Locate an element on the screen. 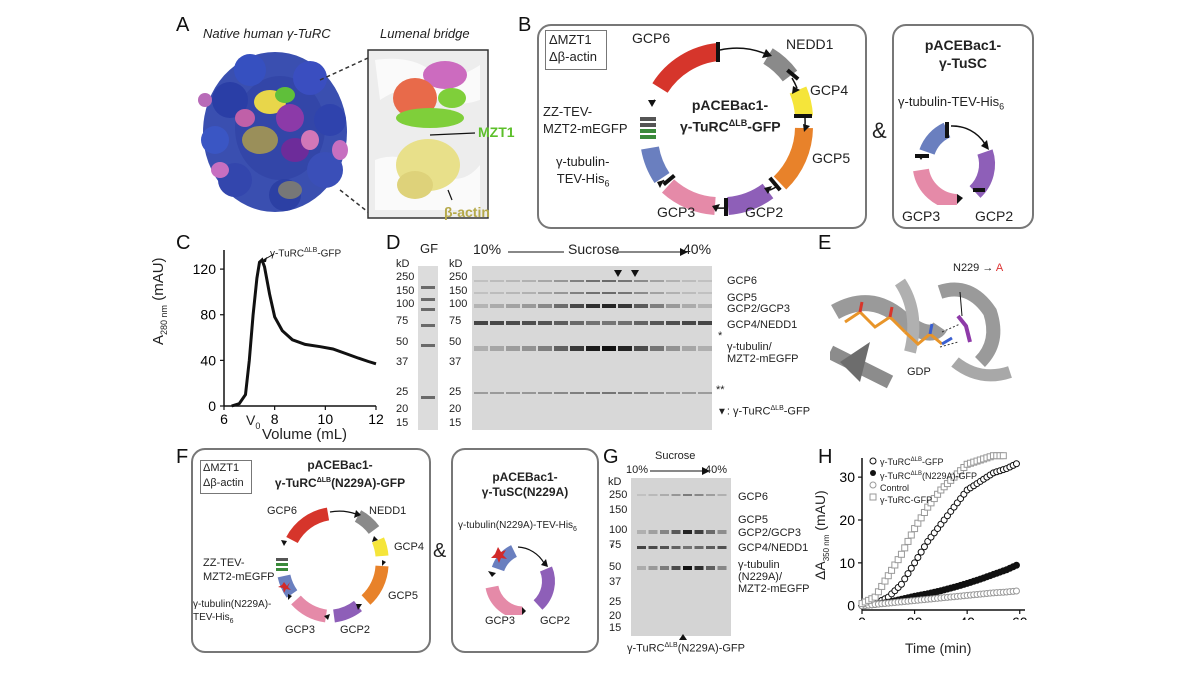 The height and width of the screenshot is (675, 1200). tusc-b-tubulin-sub: 6 is located at coordinates (1002, 106).